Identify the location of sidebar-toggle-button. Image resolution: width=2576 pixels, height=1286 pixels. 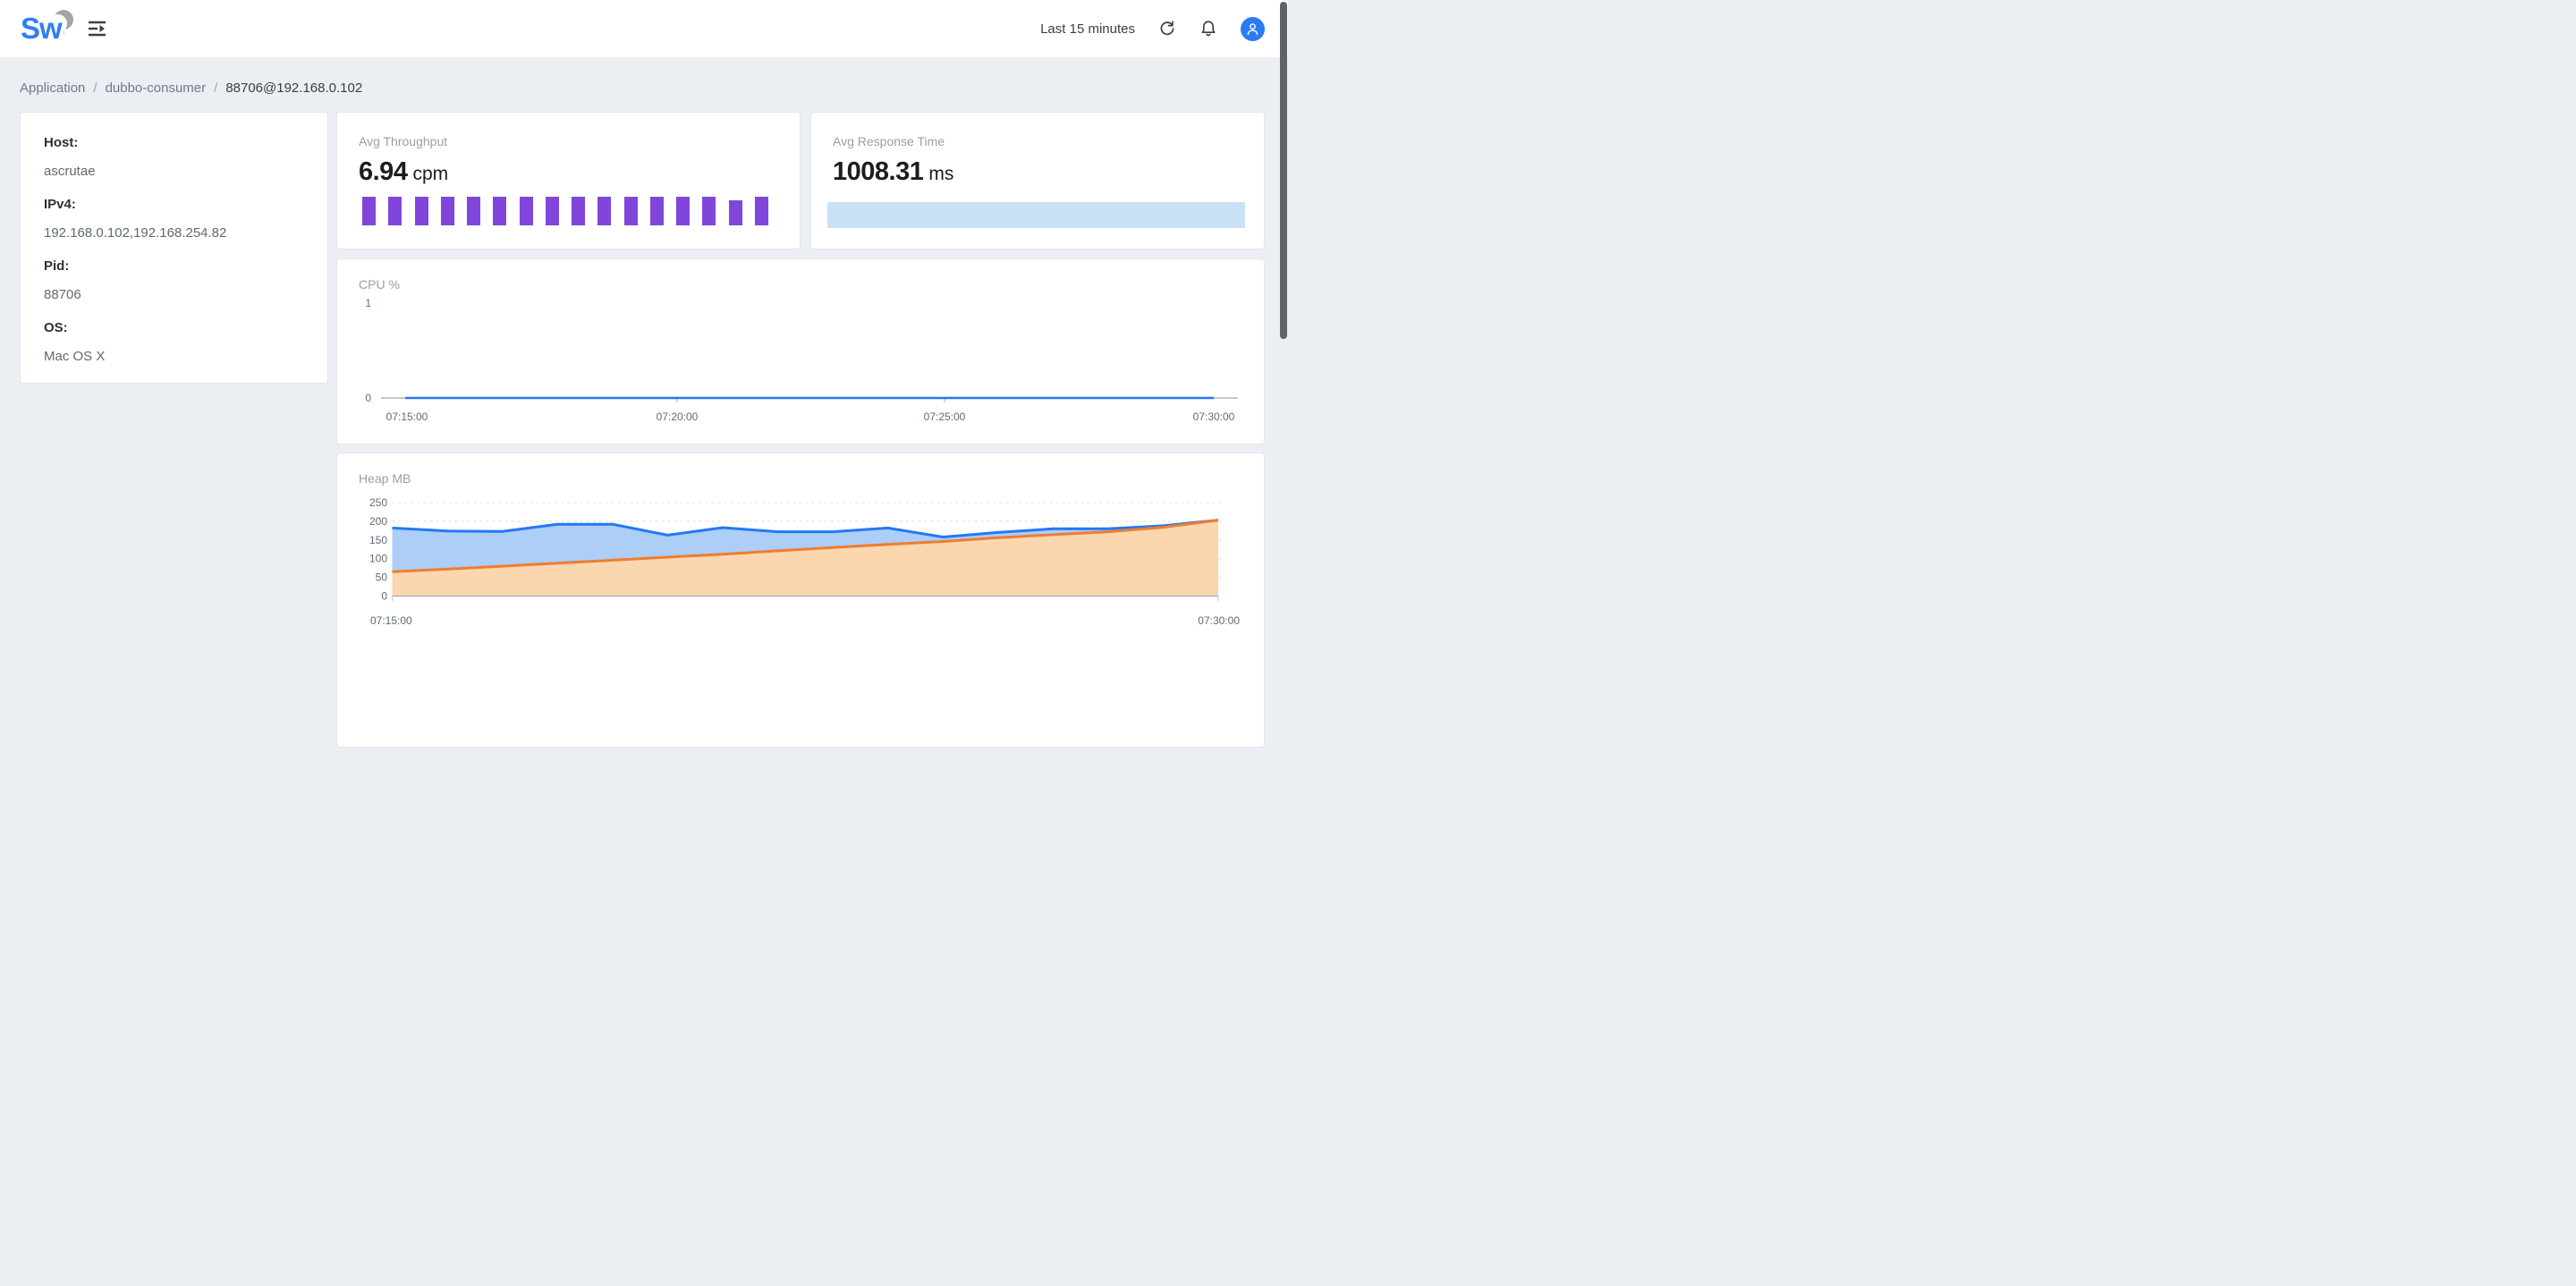
(97, 29).